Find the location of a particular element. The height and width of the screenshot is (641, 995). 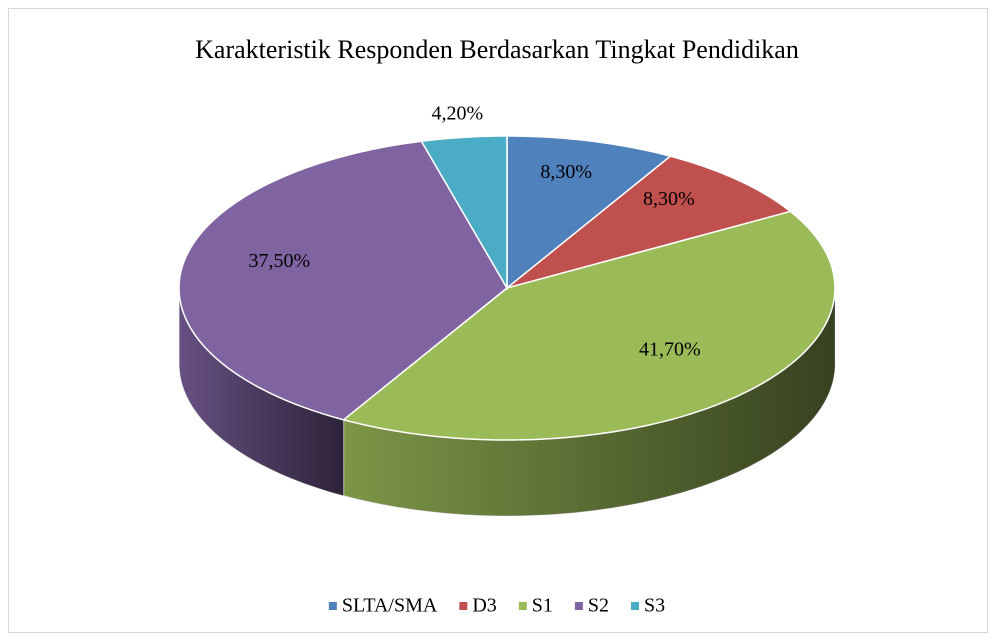

data-label: 37,50% is located at coordinates (279, 261).